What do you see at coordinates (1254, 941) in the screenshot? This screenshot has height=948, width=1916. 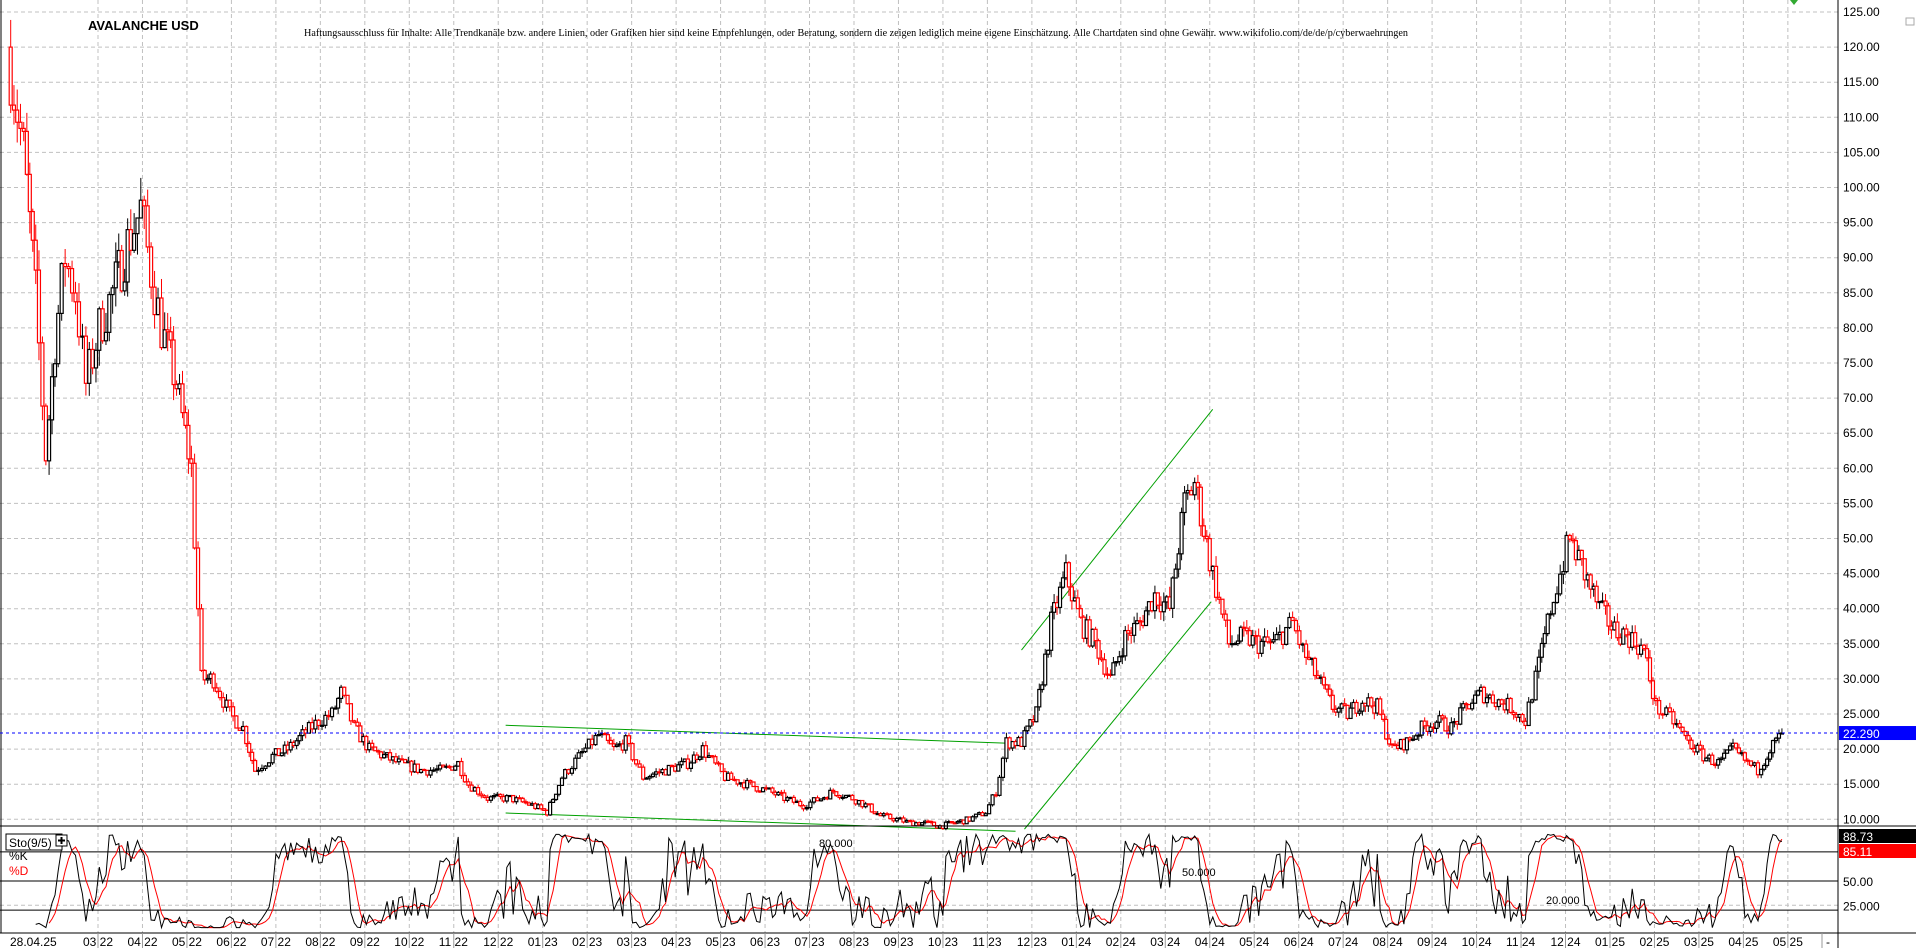 I see `x-tick-label: 05 24` at bounding box center [1254, 941].